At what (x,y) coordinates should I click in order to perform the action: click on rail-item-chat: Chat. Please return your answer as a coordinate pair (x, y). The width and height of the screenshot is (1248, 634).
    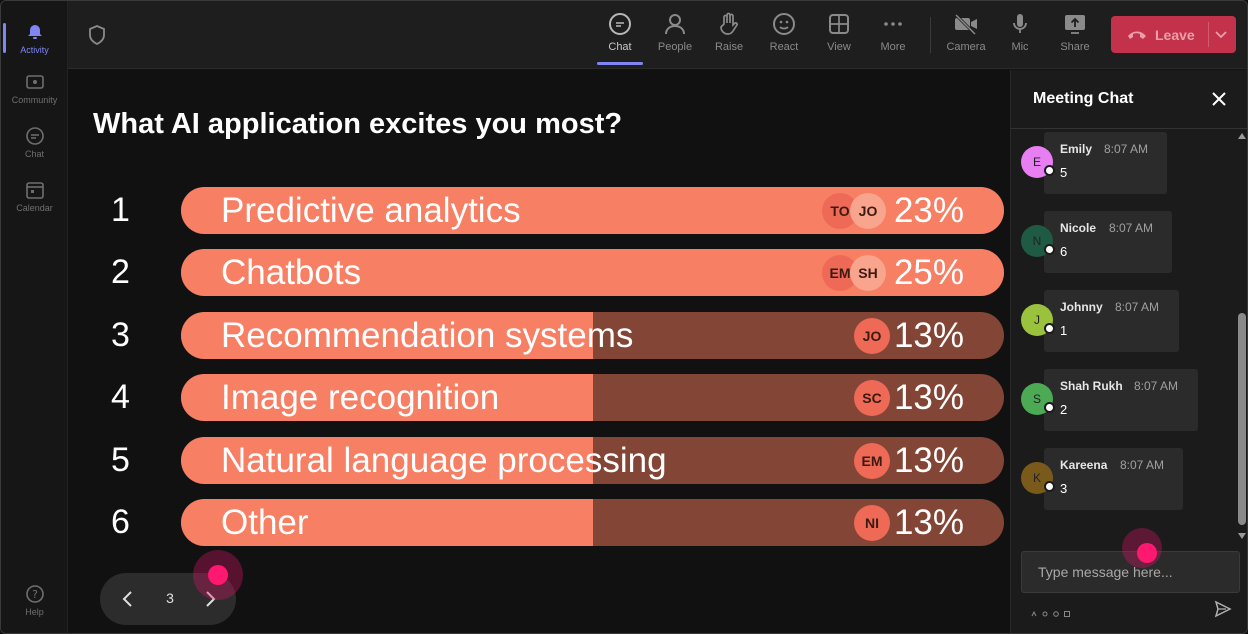
    Looking at the image, I should click on (34, 142).